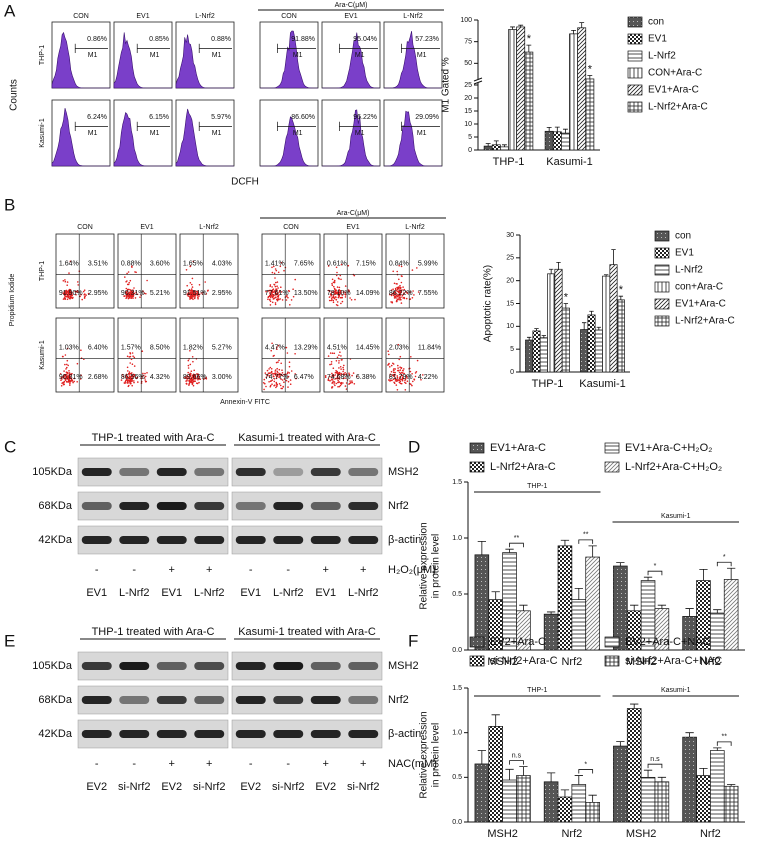  Describe the element at coordinates (510, 258) in the screenshot. I see `y-tick-label: 25` at that location.